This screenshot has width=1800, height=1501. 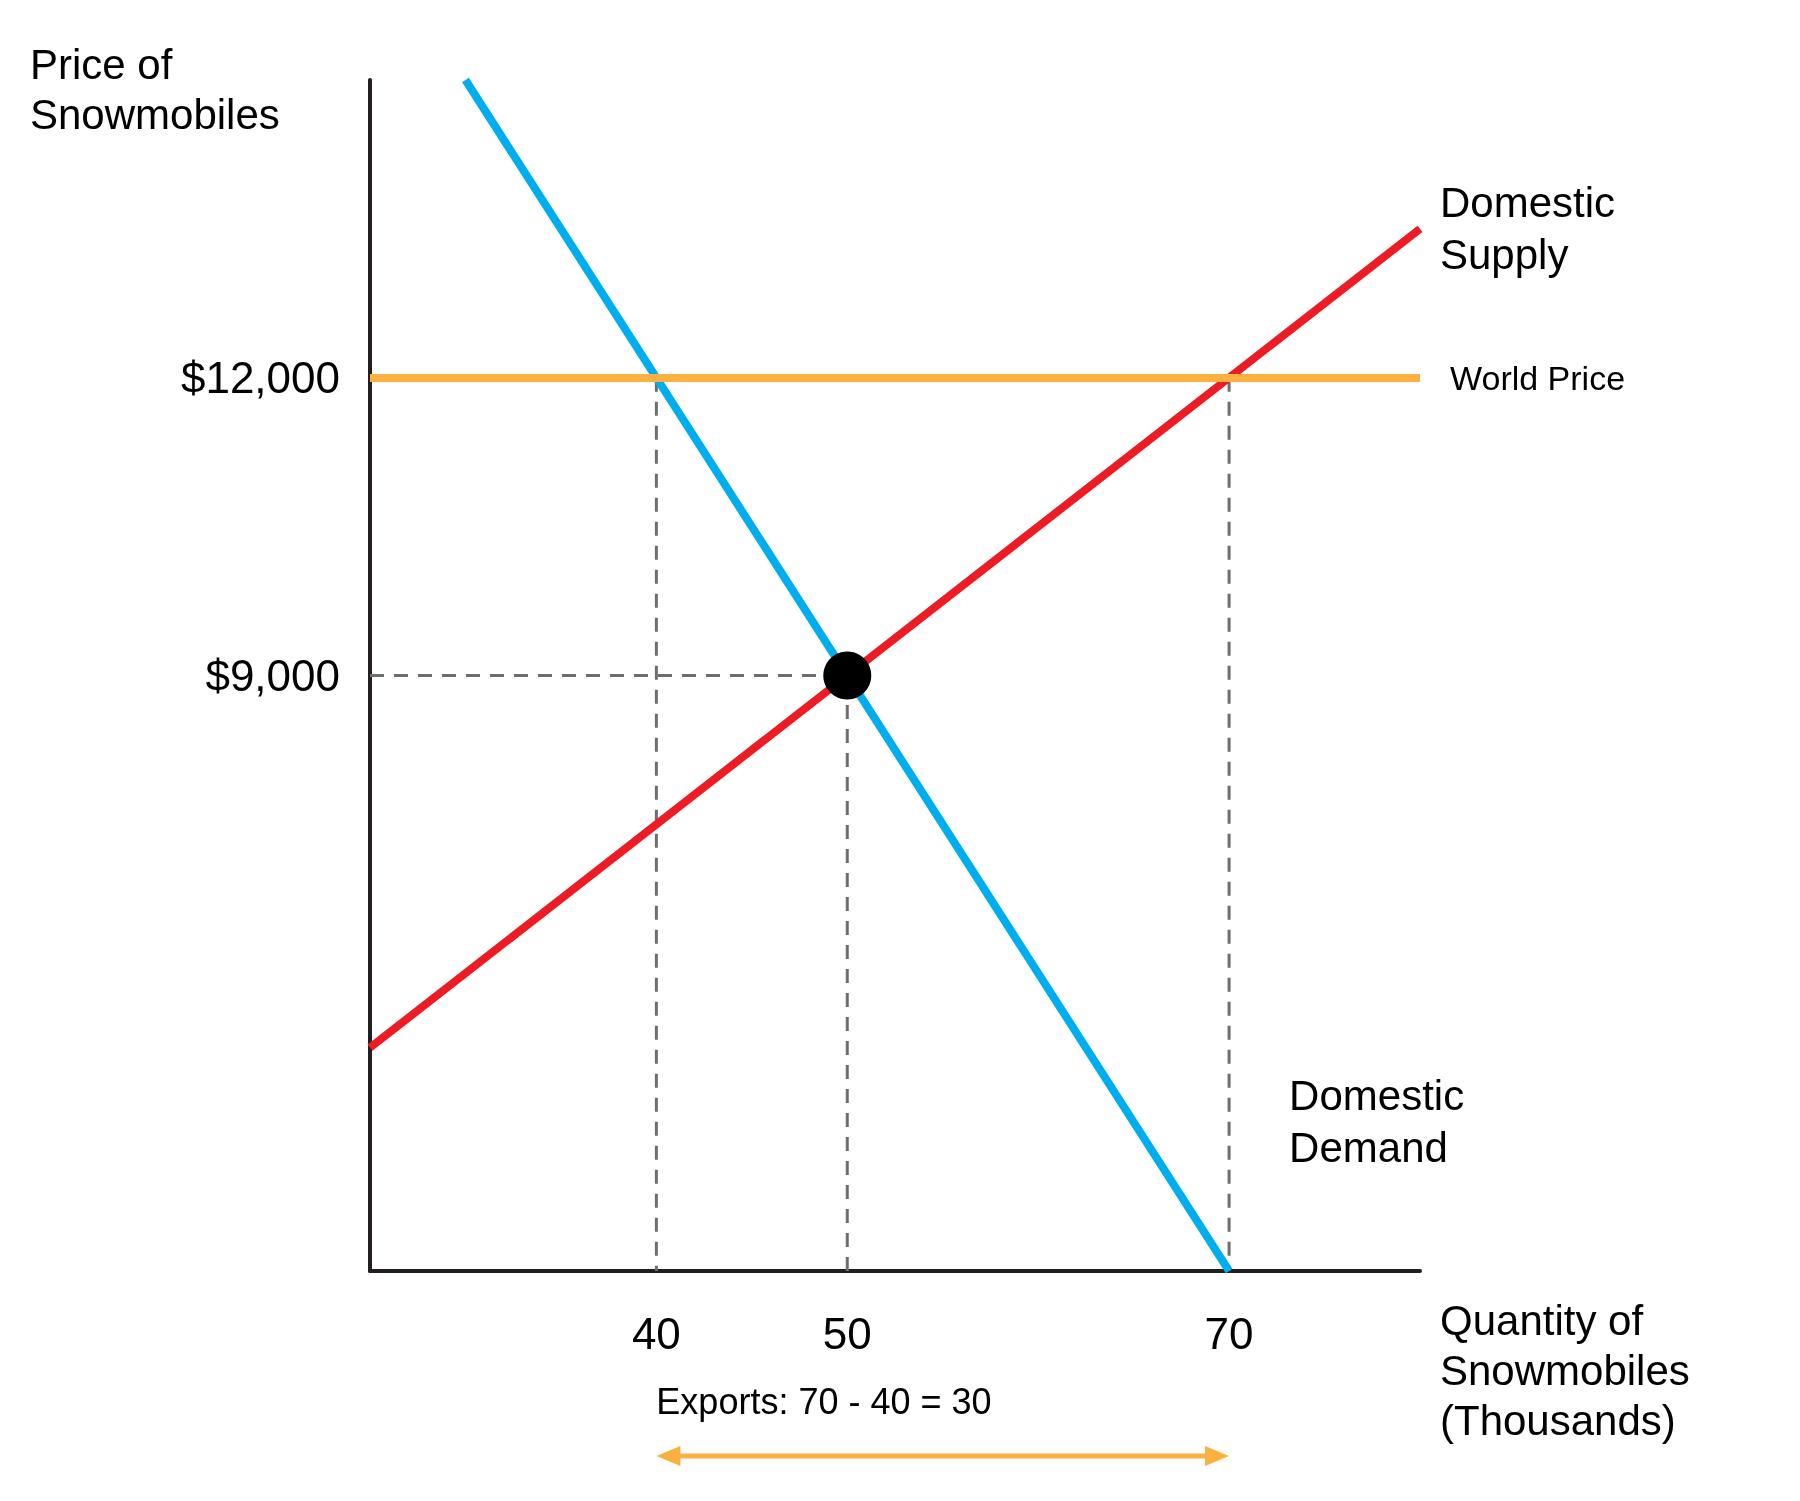 I want to click on x-tick-label: 50, so click(x=847, y=1333).